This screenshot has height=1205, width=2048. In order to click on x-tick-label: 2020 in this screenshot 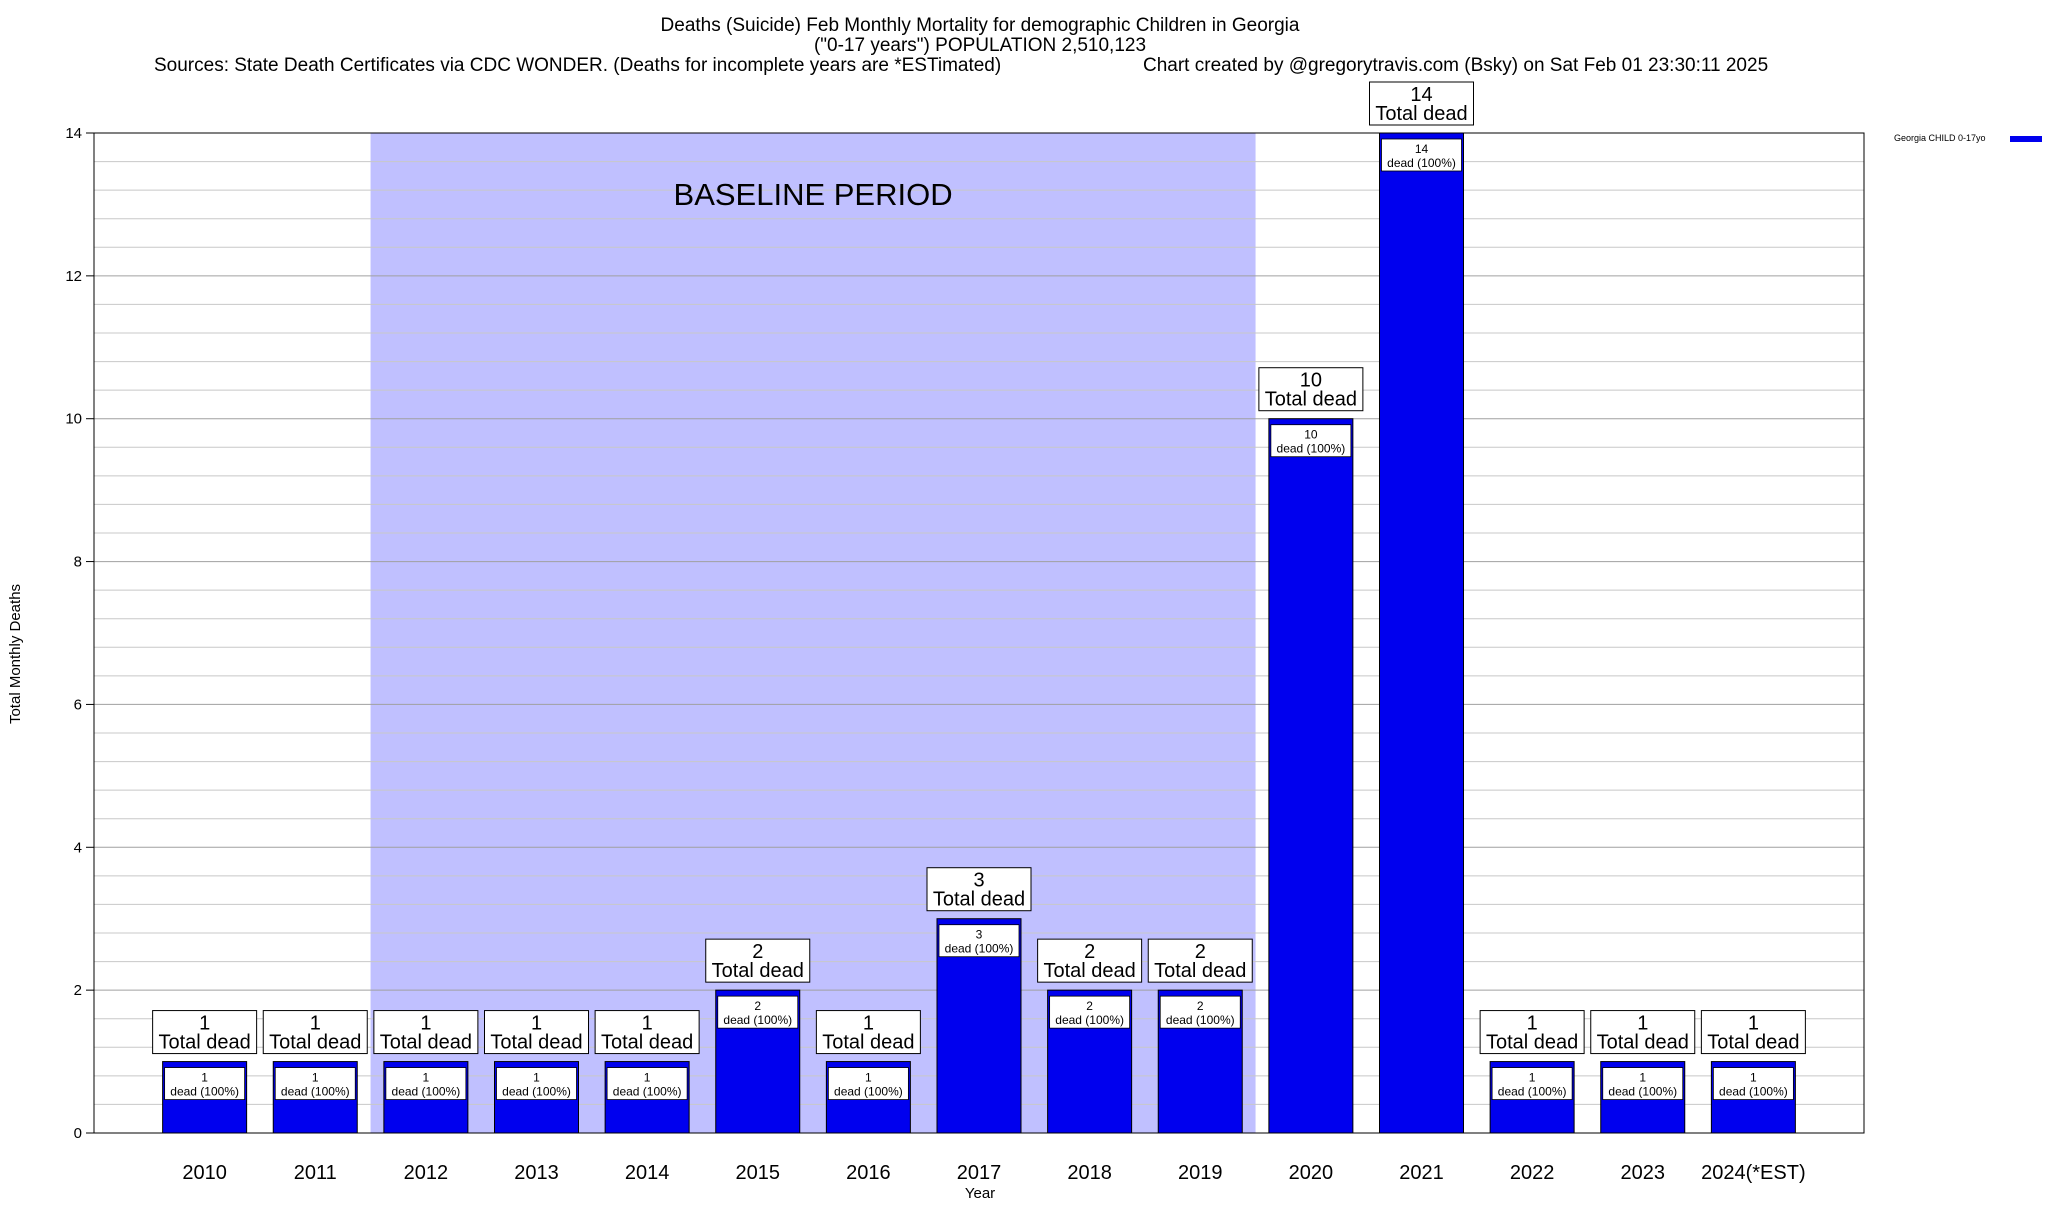, I will do `click(1311, 1173)`.